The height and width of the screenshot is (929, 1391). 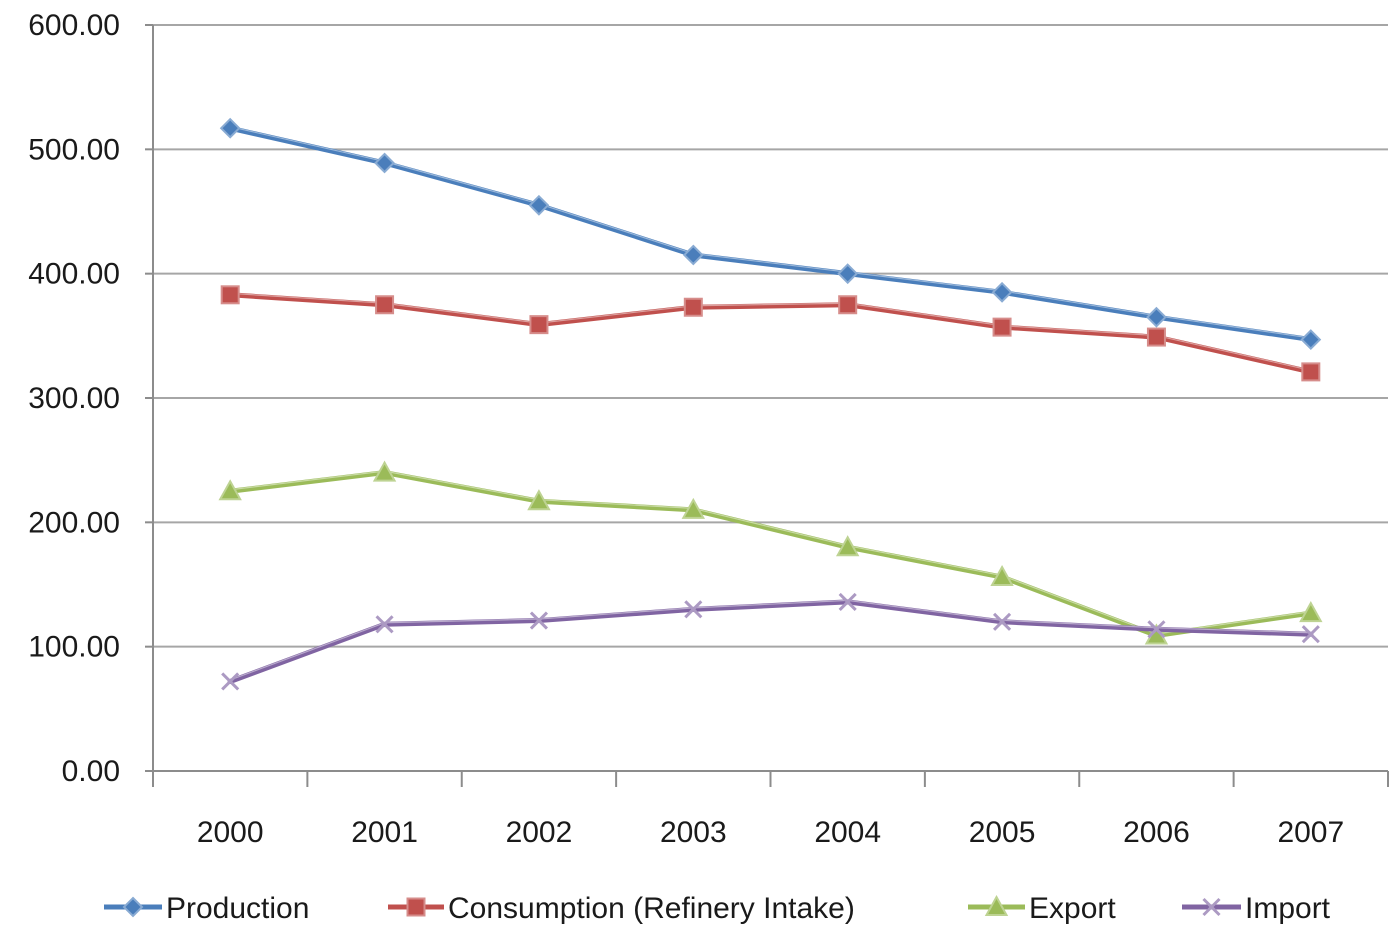 I want to click on legend-item-export: Export, so click(x=1042, y=908).